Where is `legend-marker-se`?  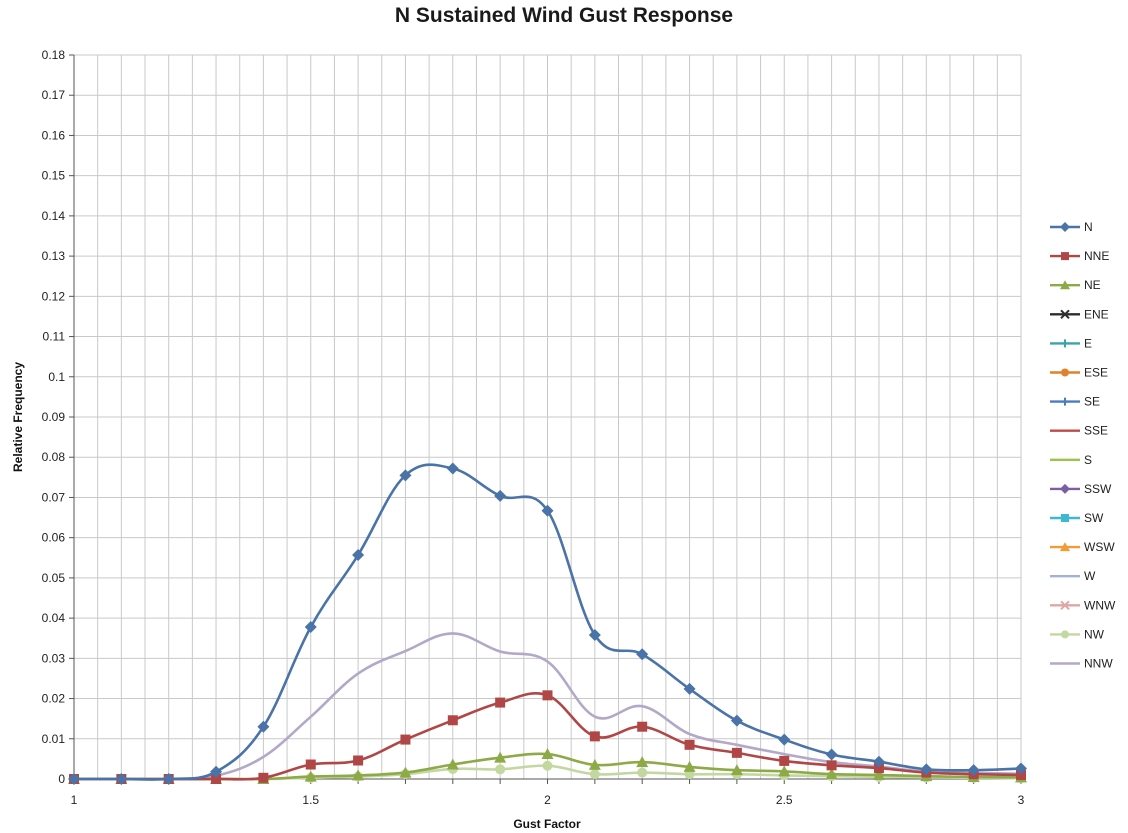
legend-marker-se is located at coordinates (1065, 402).